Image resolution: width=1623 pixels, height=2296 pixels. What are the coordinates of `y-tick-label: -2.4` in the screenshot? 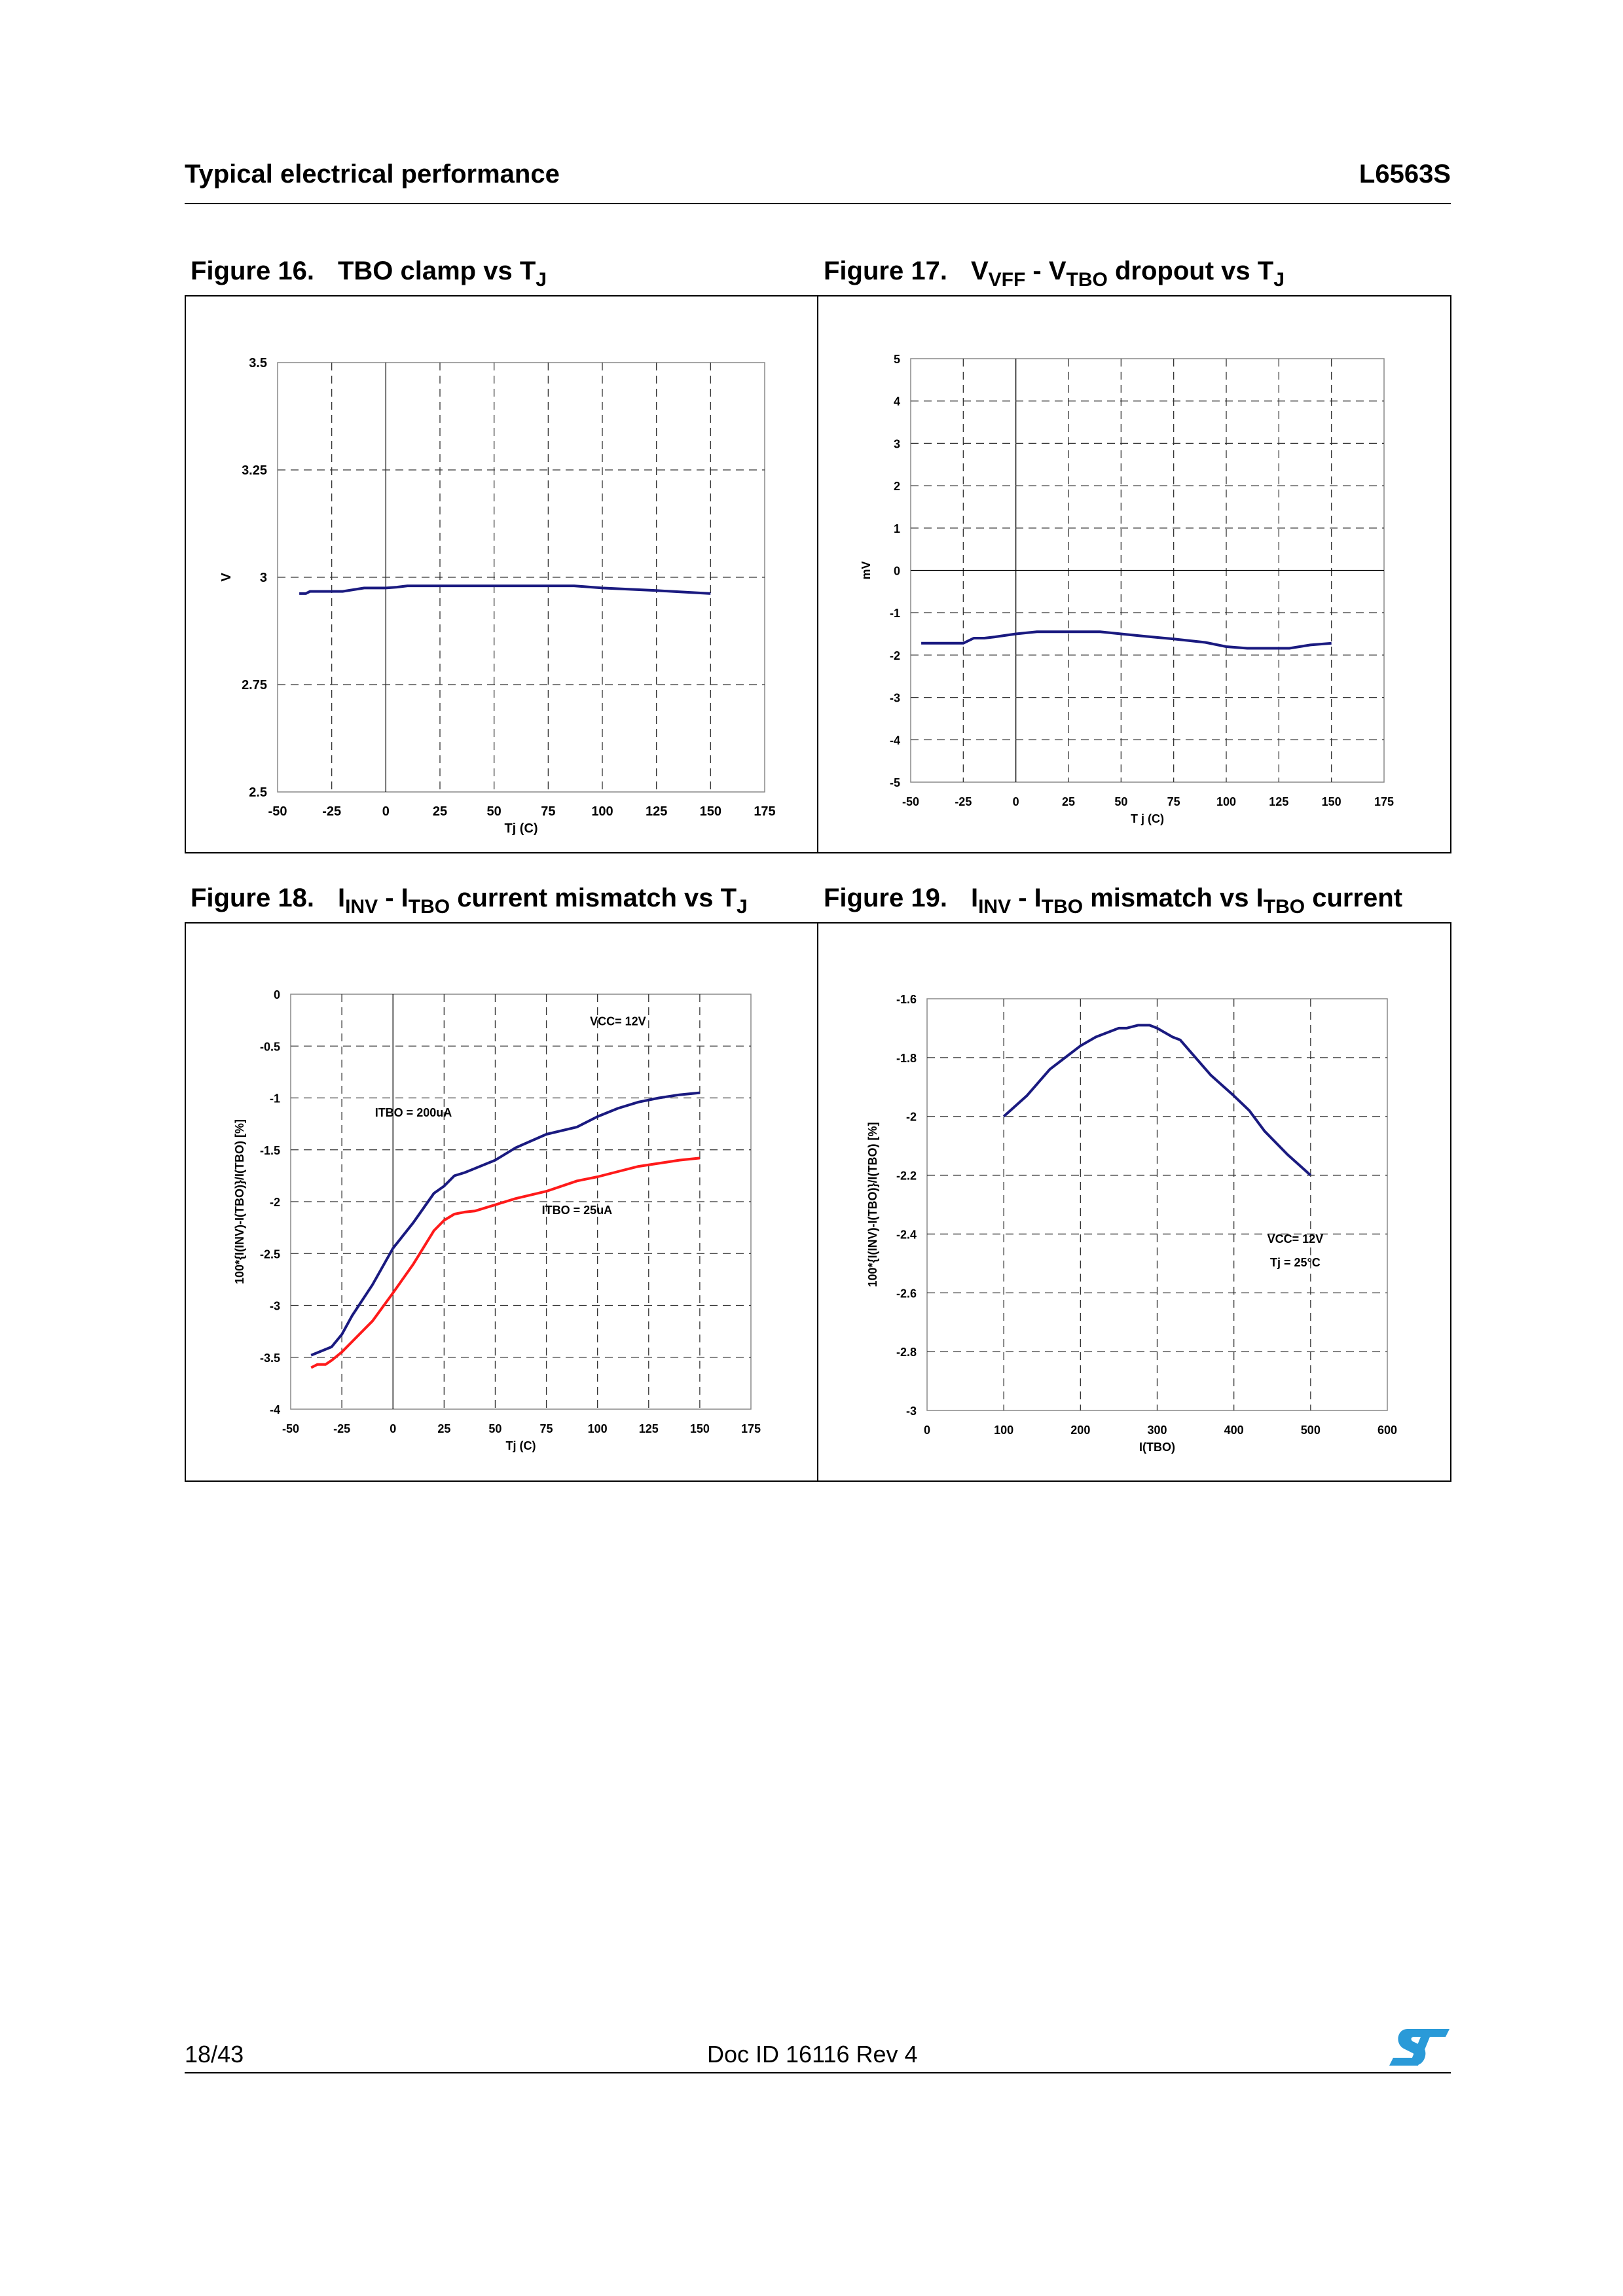 It's located at (906, 1234).